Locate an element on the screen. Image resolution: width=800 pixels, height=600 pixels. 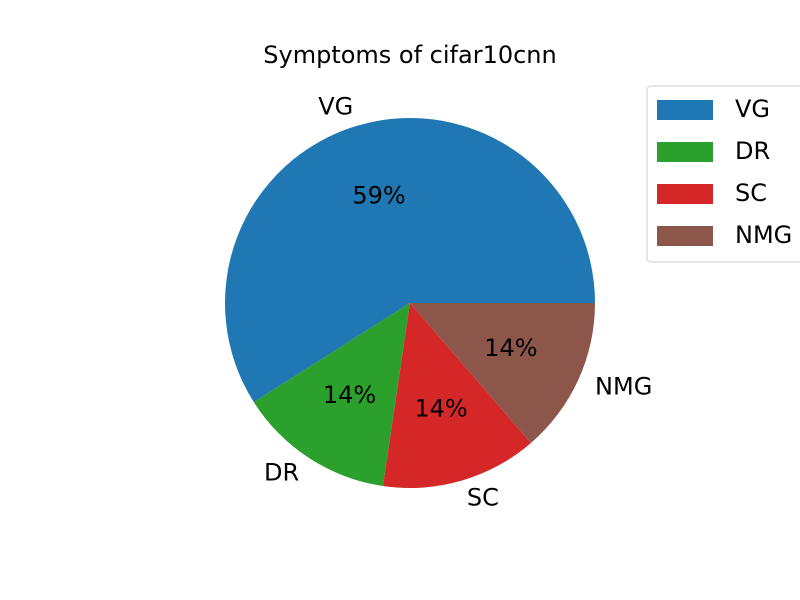
legend-frame is located at coordinates (723, 174).